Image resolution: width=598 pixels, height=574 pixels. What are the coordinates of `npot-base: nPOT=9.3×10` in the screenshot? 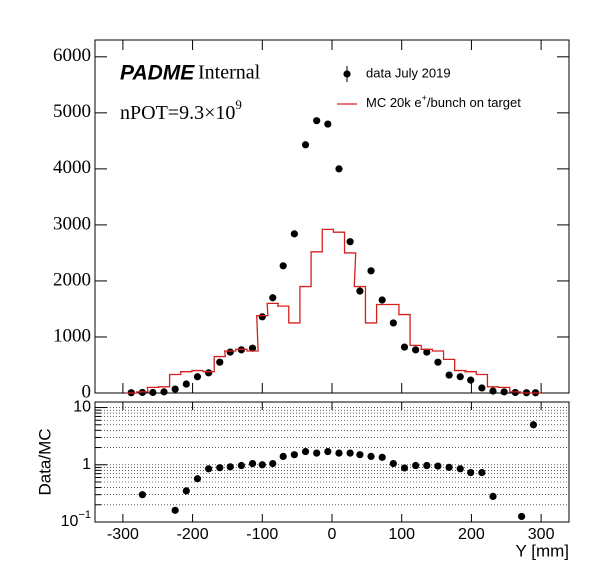 It's located at (177, 113).